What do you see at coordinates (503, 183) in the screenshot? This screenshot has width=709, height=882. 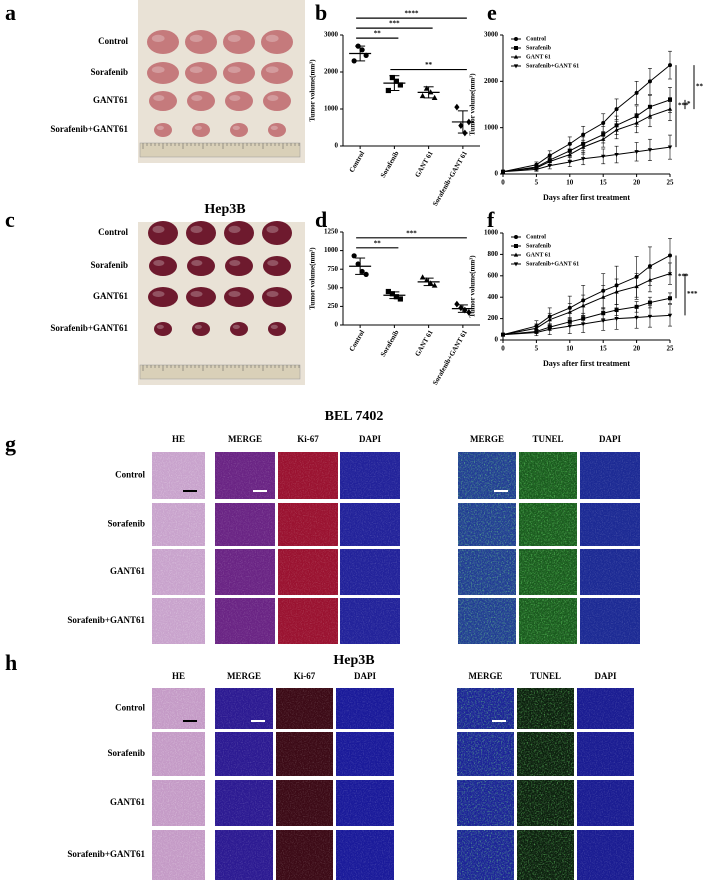 I see `x-tick-label: 0` at bounding box center [503, 183].